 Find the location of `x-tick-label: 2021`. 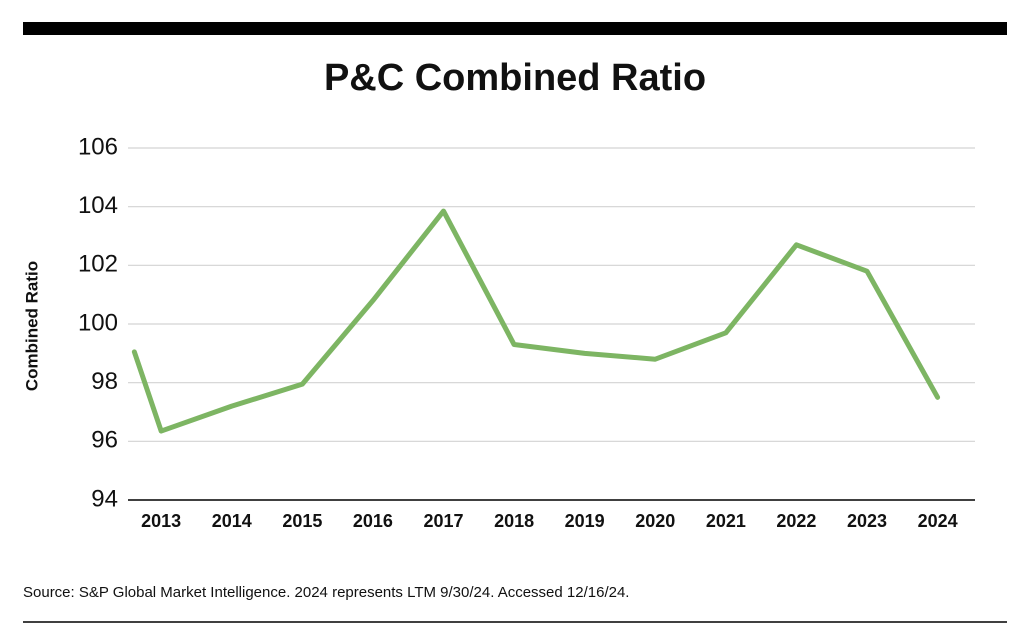

x-tick-label: 2021 is located at coordinates (726, 521).